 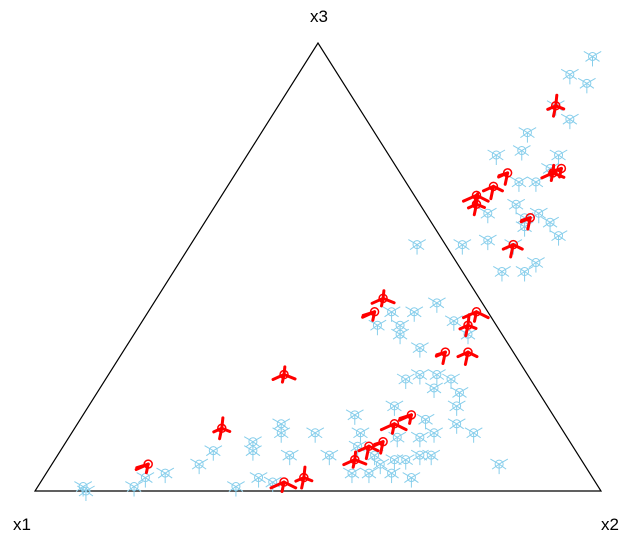 What do you see at coordinates (319, 16) in the screenshot?
I see `vertex-label-x3: x3` at bounding box center [319, 16].